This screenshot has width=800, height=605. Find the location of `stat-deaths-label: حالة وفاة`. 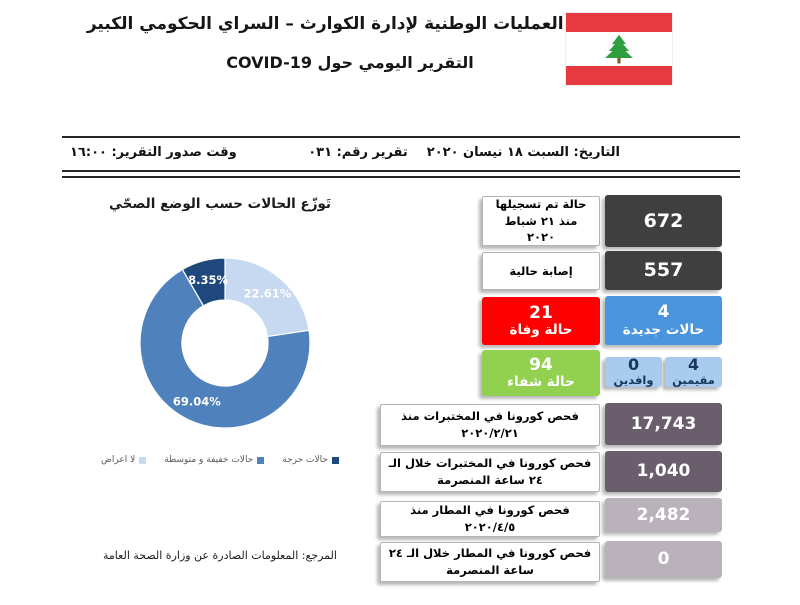

stat-deaths-label: حالة وفاة is located at coordinates (541, 330).